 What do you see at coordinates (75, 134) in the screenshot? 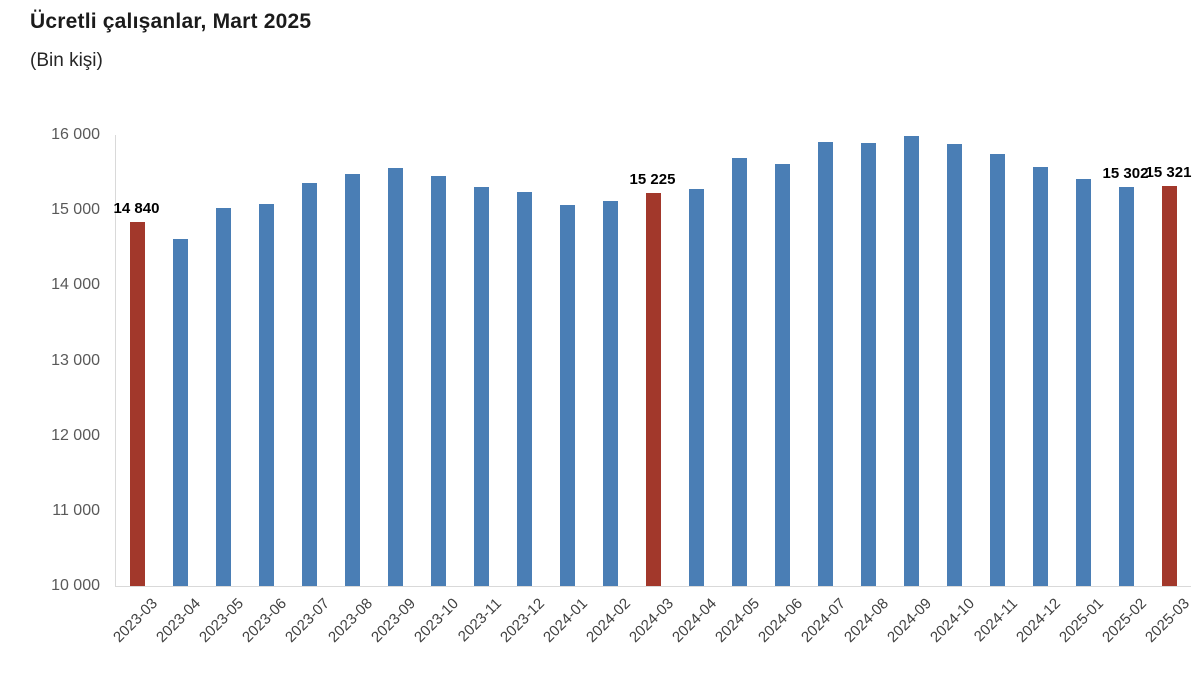
I see `y-tick-label: 16 000` at bounding box center [75, 134].